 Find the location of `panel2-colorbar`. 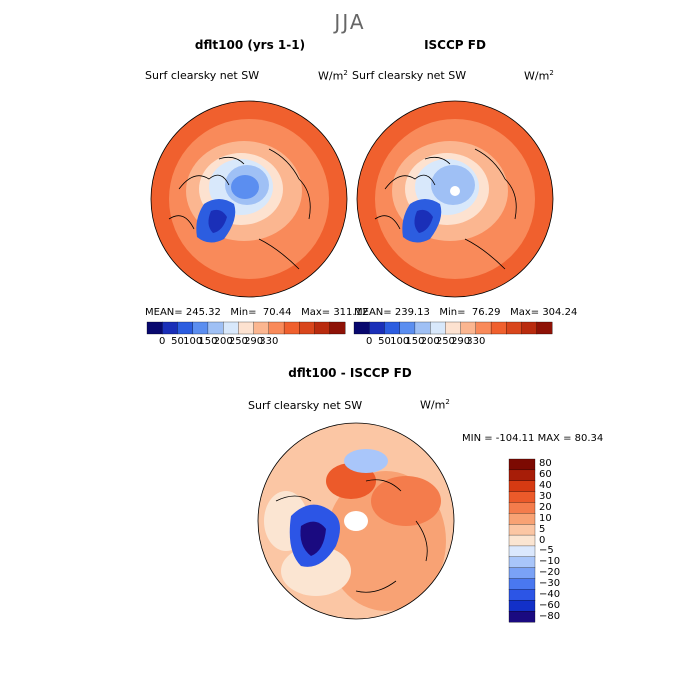

panel2-colorbar is located at coordinates (453, 328).